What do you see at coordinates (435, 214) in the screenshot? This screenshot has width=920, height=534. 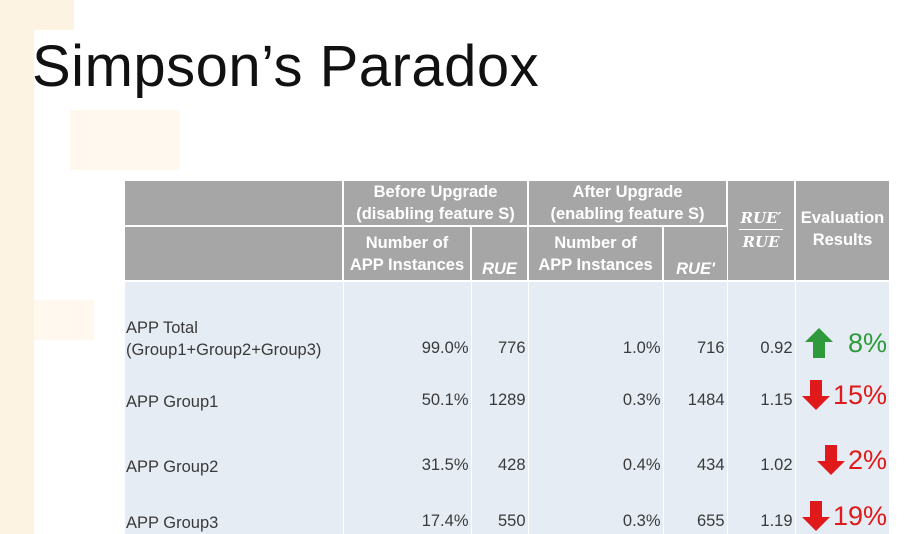 I see `header-before-subtitle: (disabling feature S)` at bounding box center [435, 214].